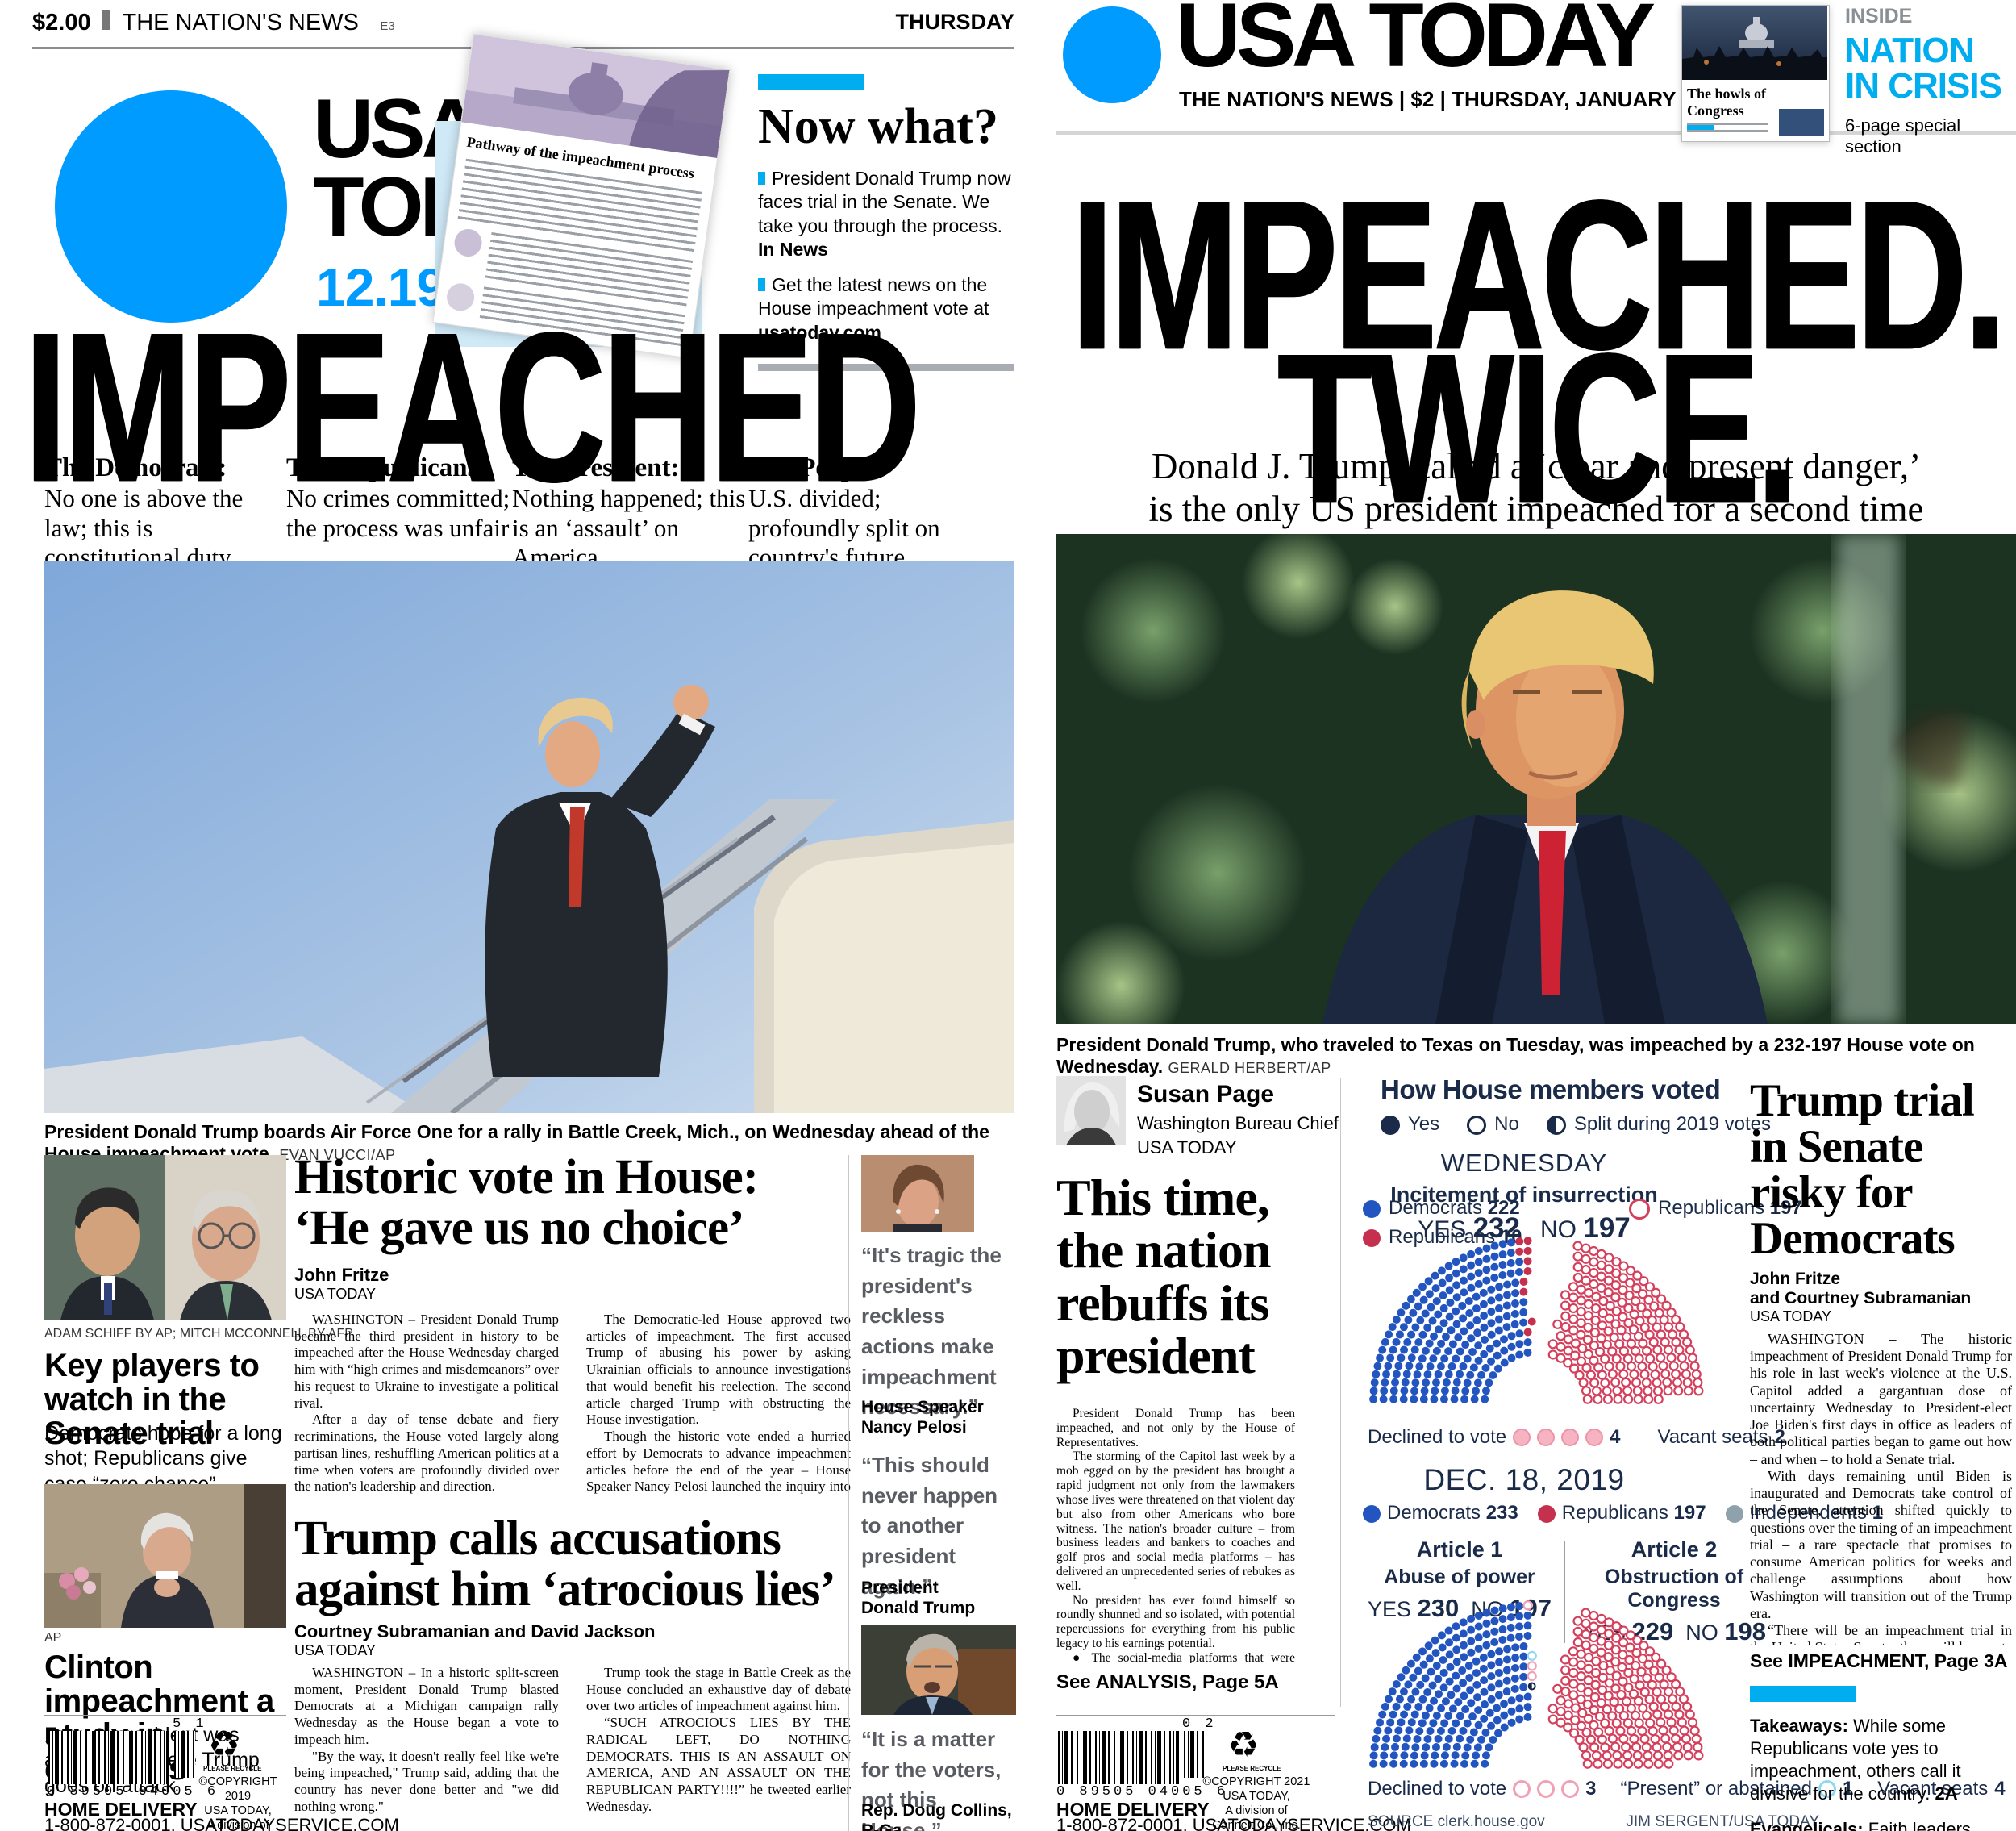 This screenshot has width=2016, height=1831. I want to click on no-dot-icon, so click(1477, 1125).